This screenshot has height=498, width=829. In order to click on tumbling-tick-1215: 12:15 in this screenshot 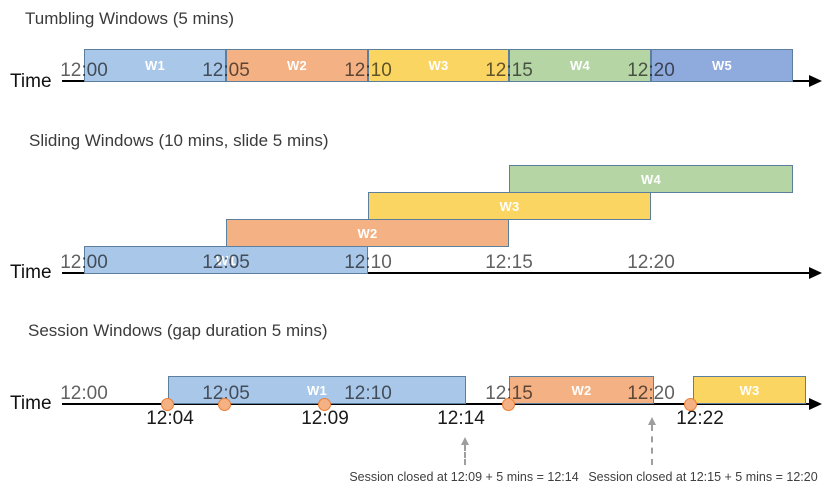, I will do `click(509, 70)`.